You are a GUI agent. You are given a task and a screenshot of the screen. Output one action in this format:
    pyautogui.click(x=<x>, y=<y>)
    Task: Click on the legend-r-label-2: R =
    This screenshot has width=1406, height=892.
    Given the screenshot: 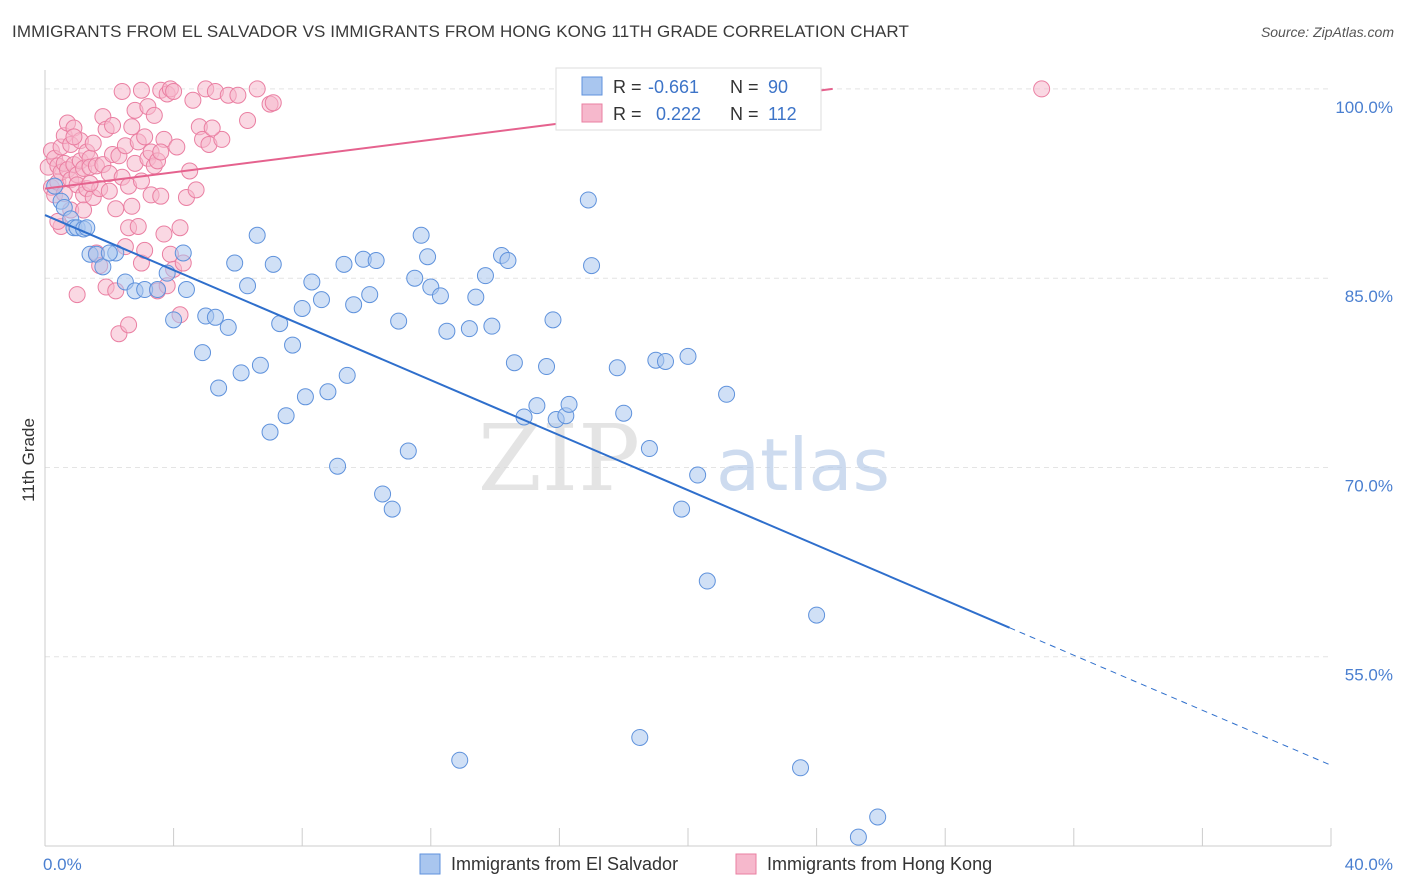 What is the action you would take?
    pyautogui.click(x=627, y=114)
    